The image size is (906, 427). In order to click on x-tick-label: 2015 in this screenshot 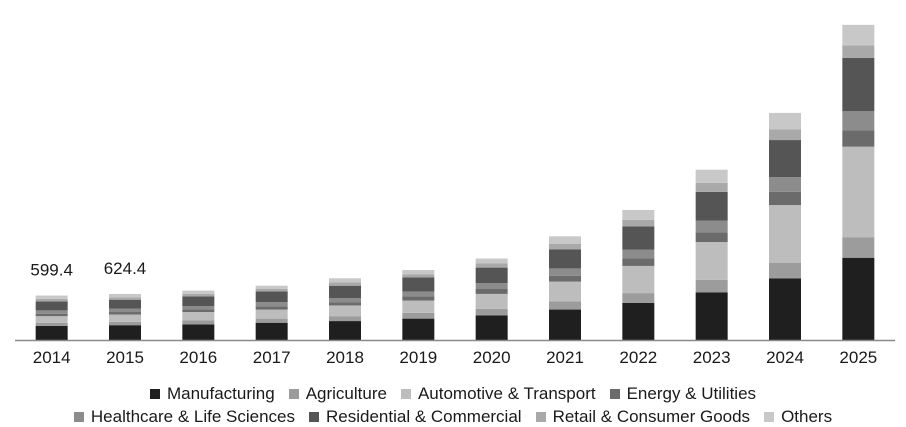, I will do `click(125, 357)`.